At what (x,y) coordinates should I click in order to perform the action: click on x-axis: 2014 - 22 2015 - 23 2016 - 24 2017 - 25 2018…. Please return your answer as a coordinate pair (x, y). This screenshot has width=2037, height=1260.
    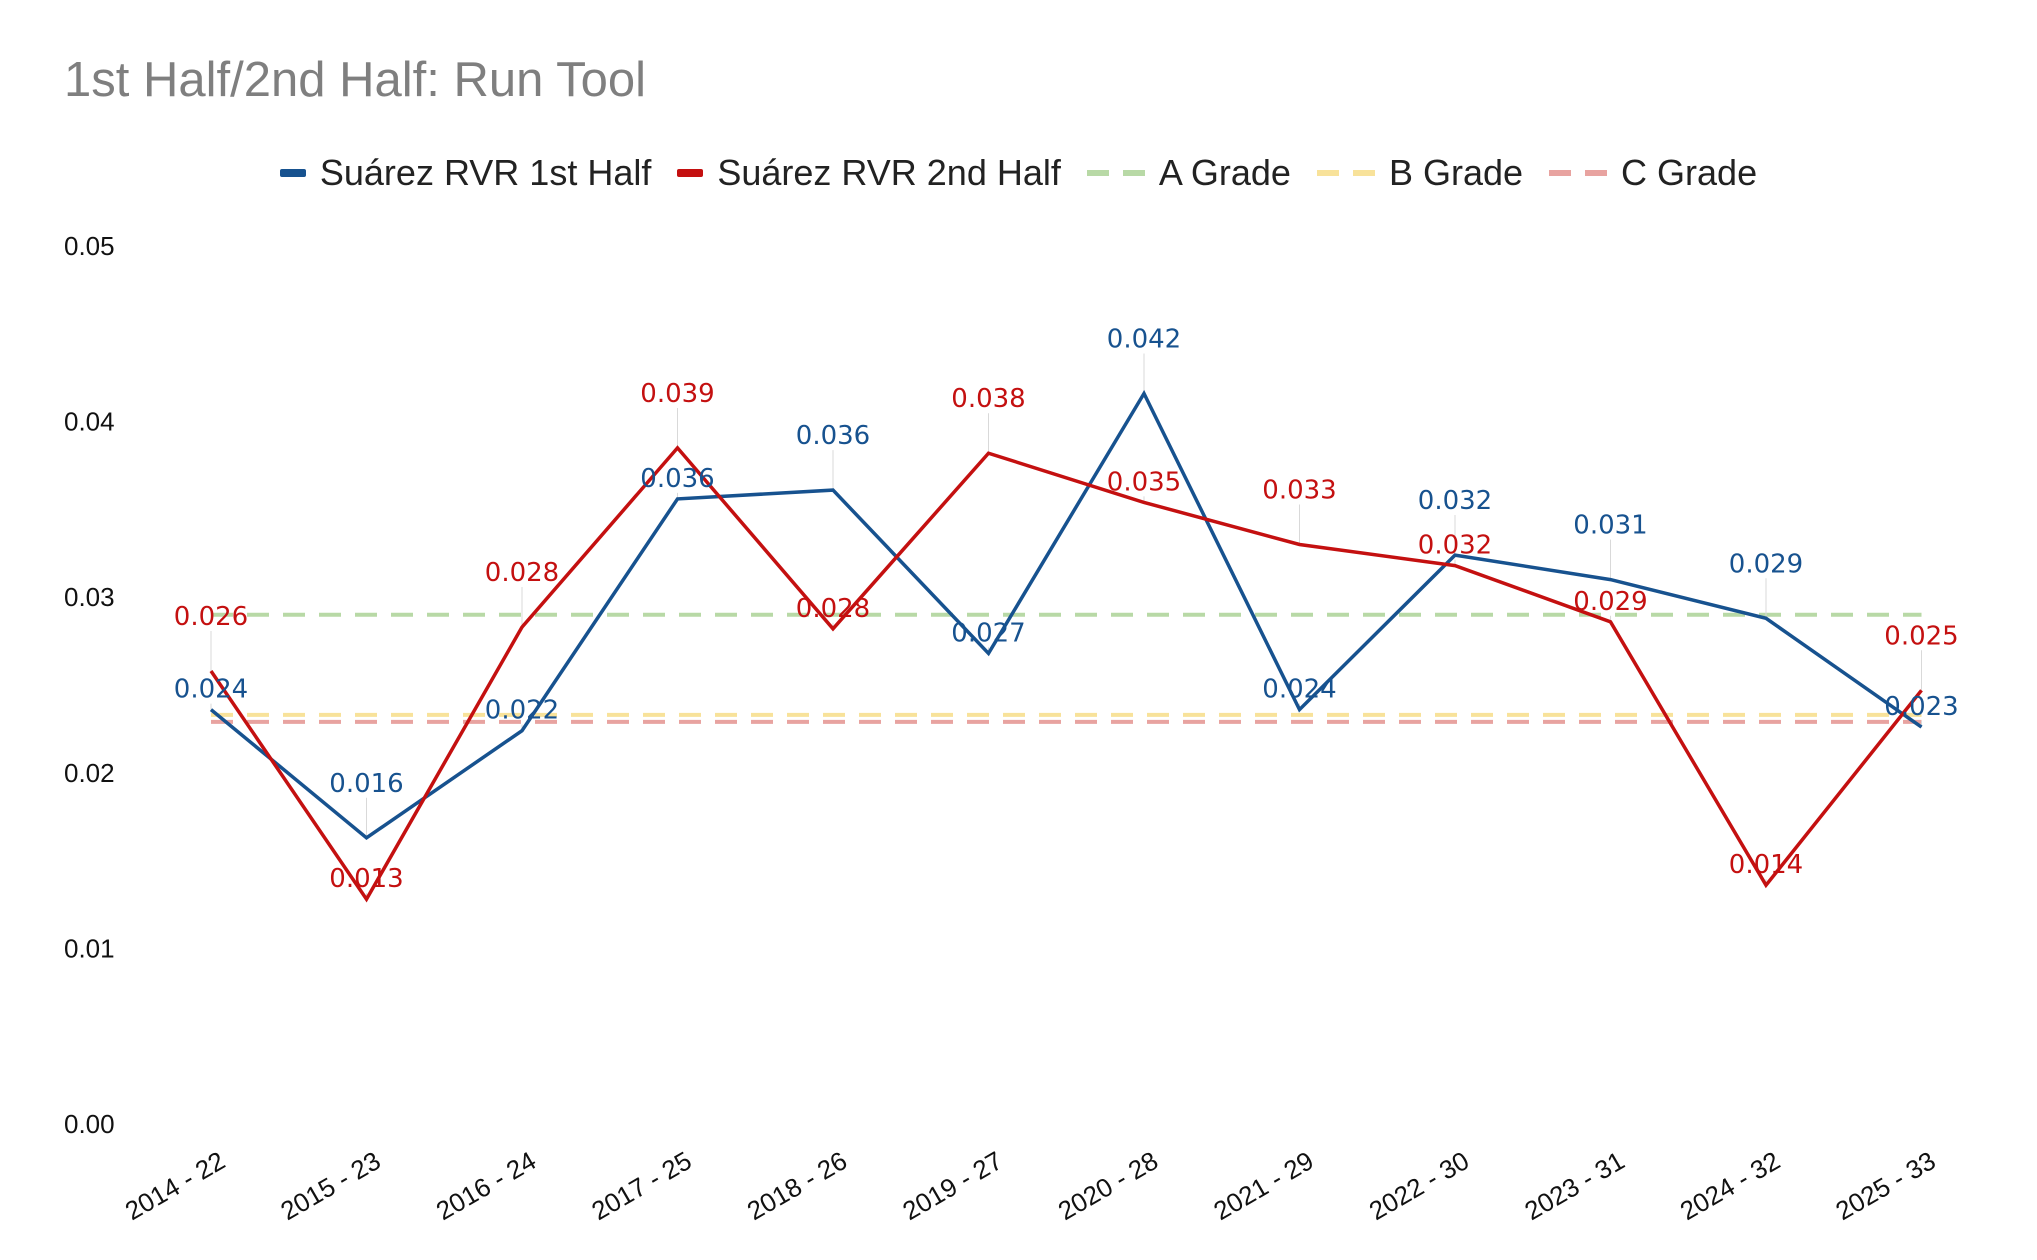
    Looking at the image, I should click on (1030, 1185).